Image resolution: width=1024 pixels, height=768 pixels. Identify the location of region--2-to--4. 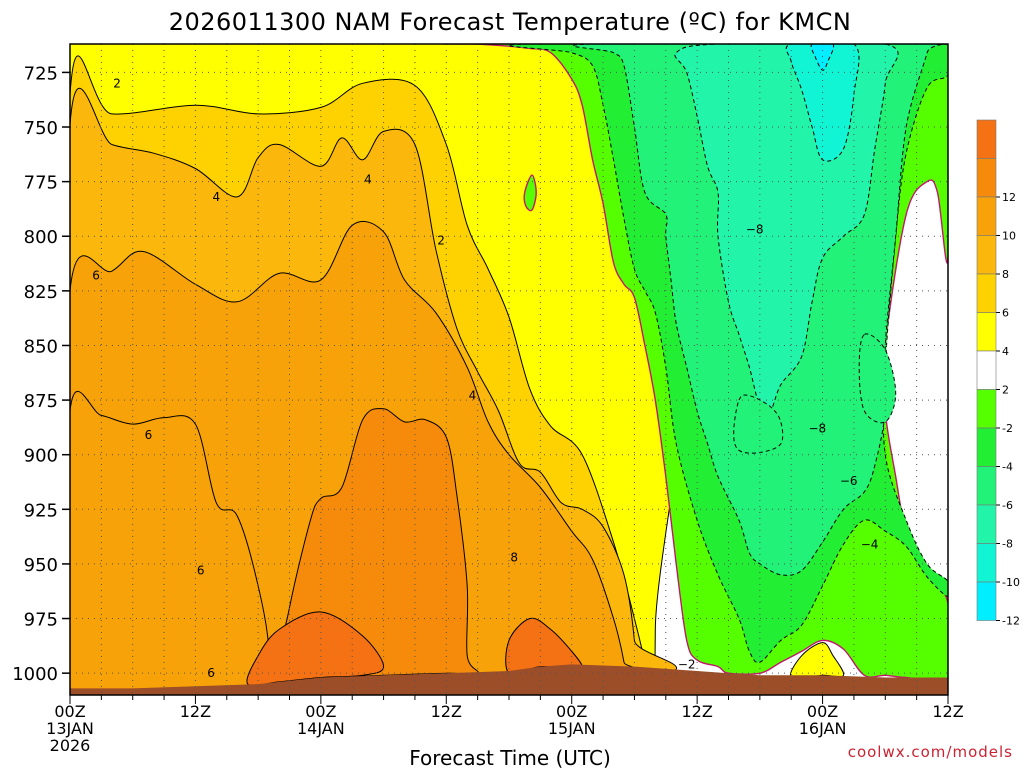
(530, 193).